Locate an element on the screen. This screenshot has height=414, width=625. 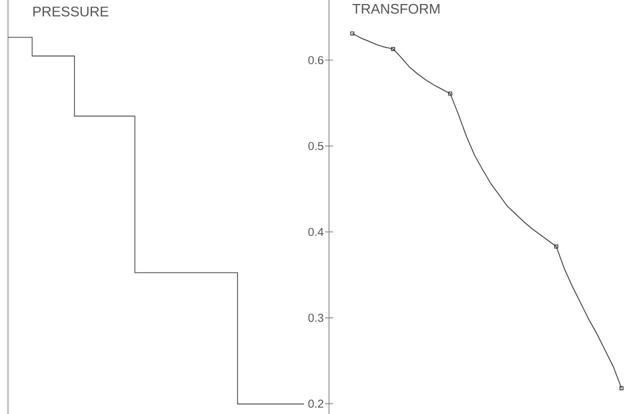
y-tick-label: 0.3 is located at coordinates (316, 318).